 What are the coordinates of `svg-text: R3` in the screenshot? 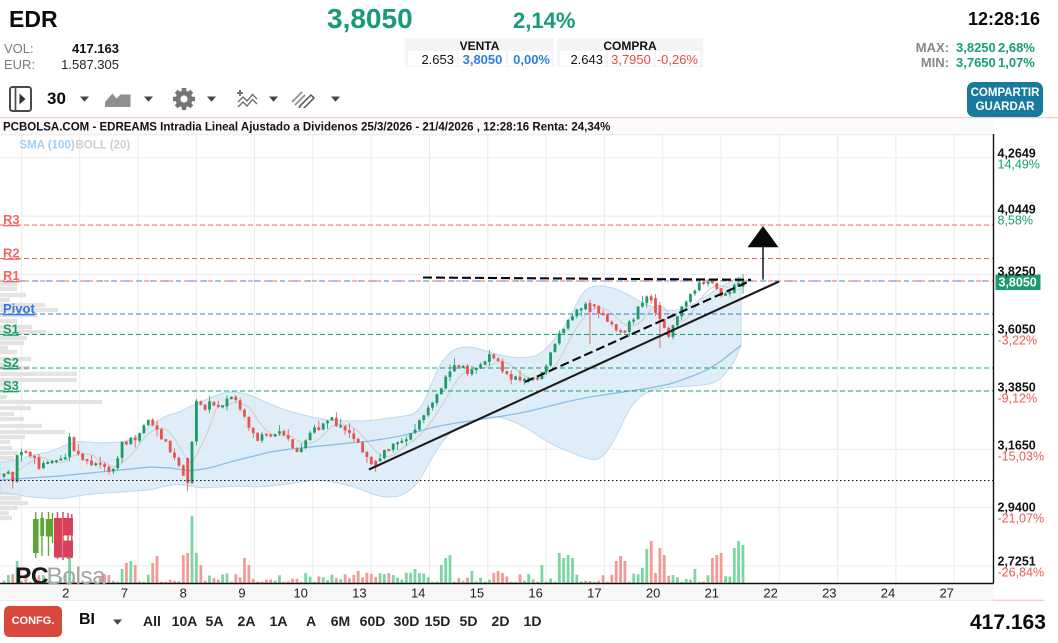 It's located at (11, 219).